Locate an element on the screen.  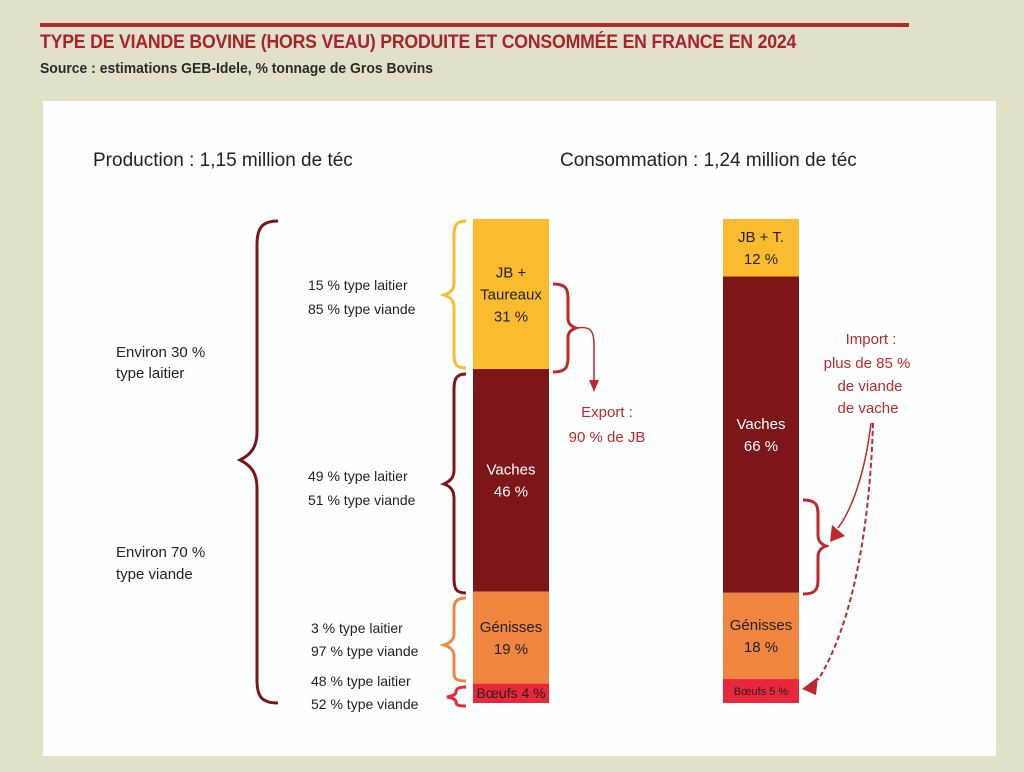
export-arrow is located at coordinates (585, 353).